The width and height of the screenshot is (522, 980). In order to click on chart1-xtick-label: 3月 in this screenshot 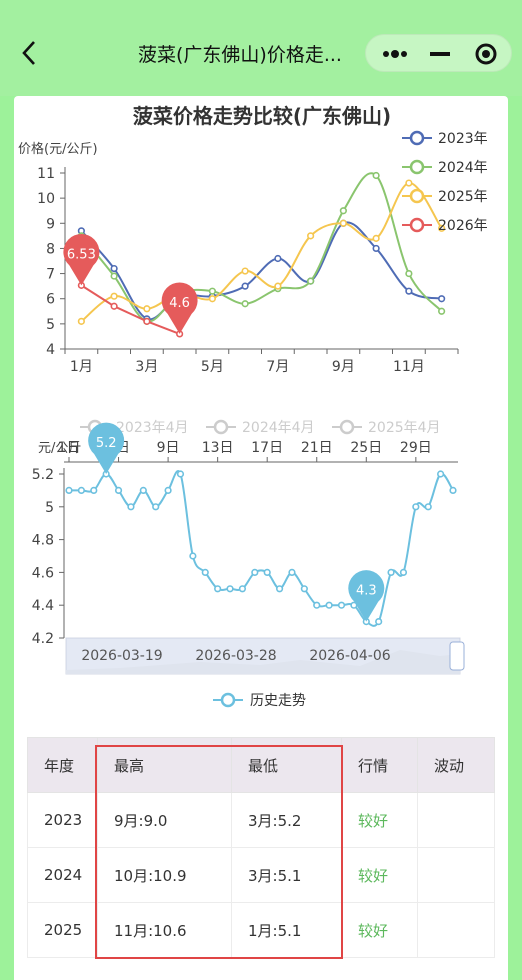, I will do `click(146, 367)`.